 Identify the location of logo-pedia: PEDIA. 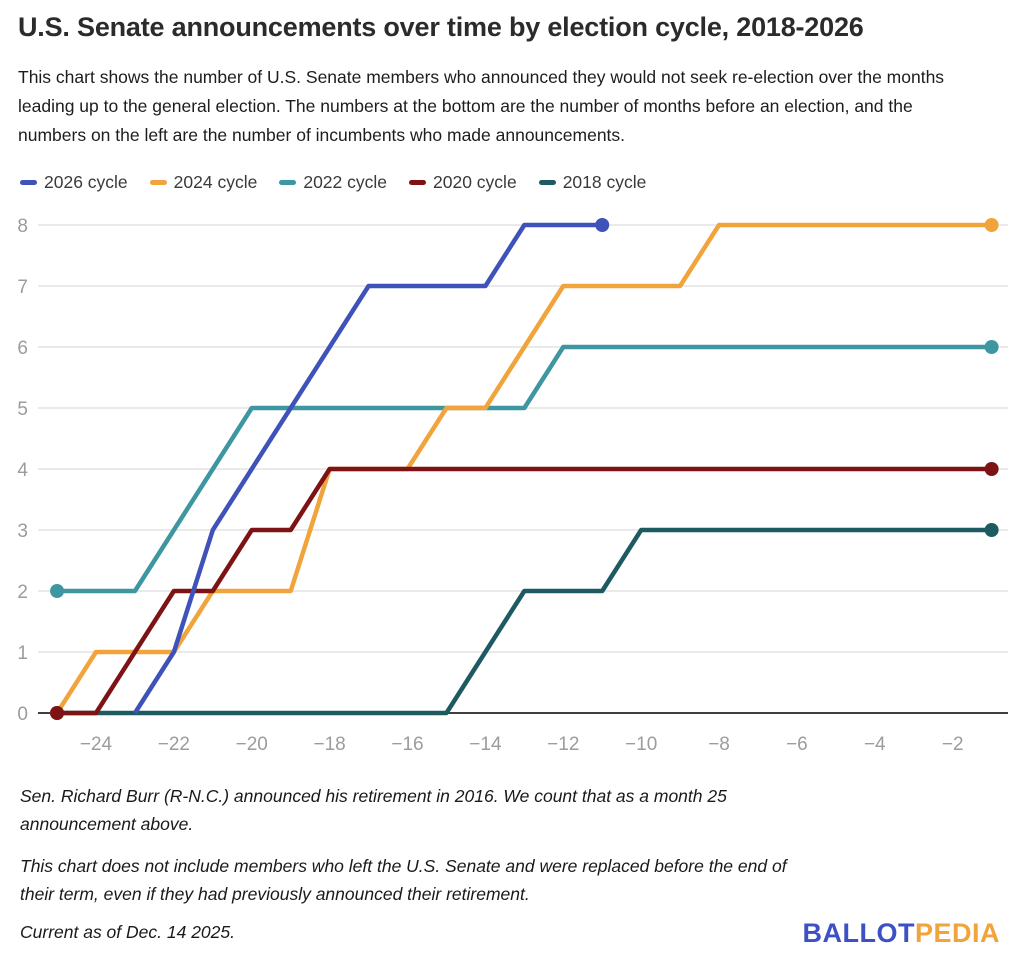
(957, 933).